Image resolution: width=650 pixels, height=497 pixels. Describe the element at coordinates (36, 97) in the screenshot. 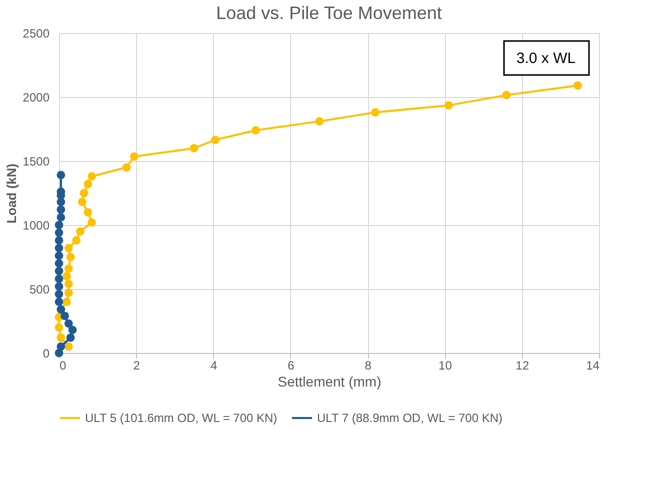

I see `y-tick-label: 2000` at that location.